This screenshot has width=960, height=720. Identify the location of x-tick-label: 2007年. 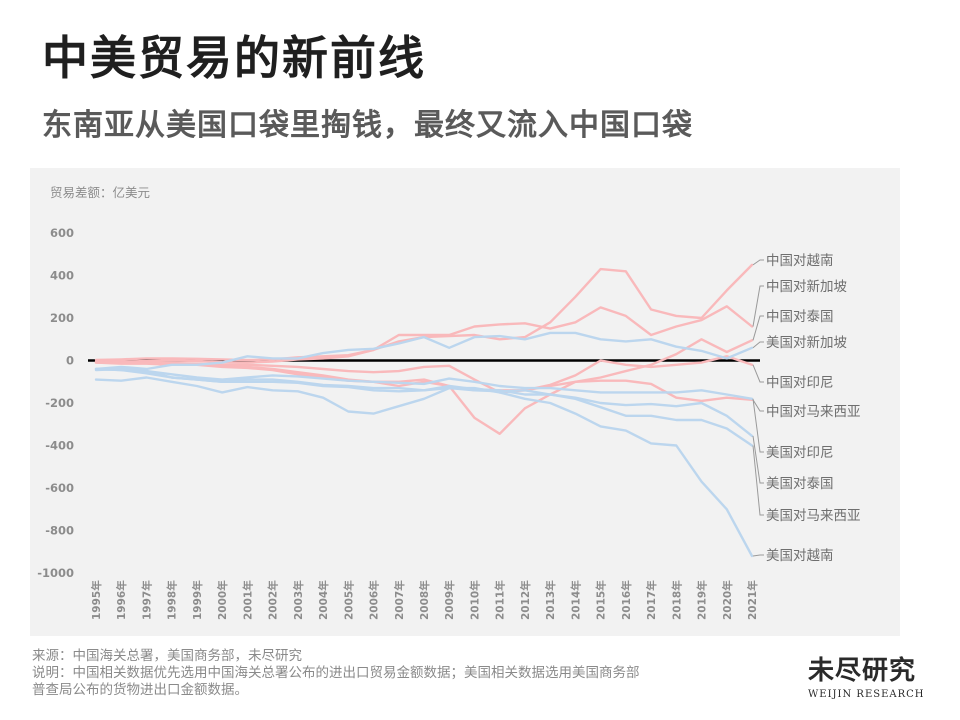
(399, 600).